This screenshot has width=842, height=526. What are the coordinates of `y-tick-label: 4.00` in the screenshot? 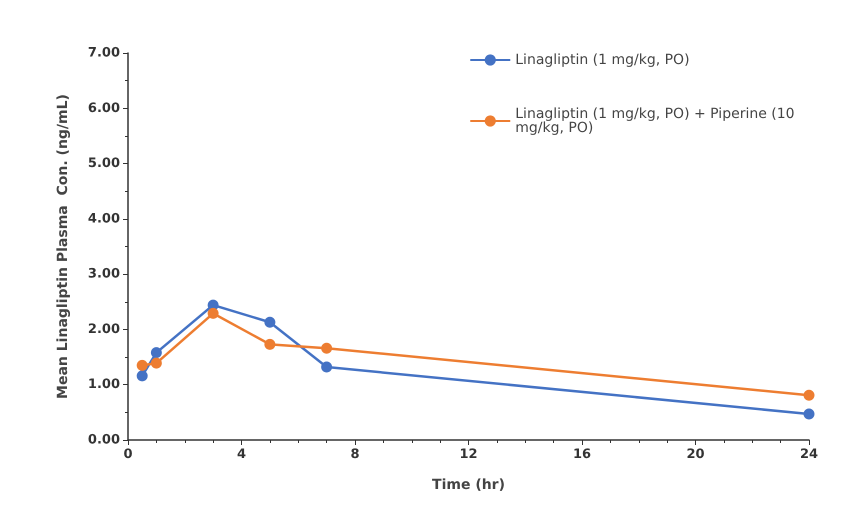 It's located at (104, 218).